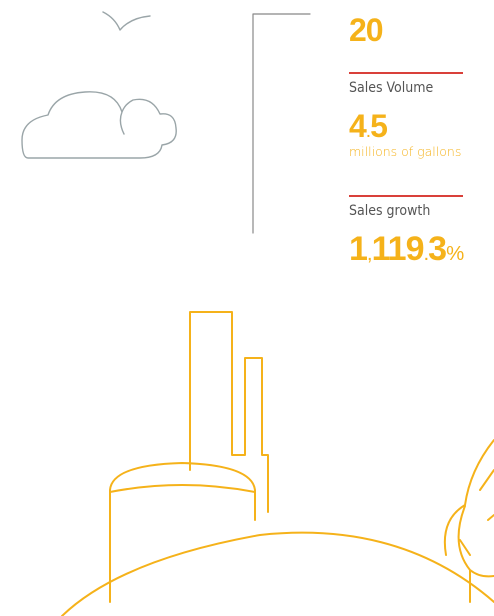 This screenshot has width=494, height=616. Describe the element at coordinates (366, 30) in the screenshot. I see `stat-value: 20` at that location.